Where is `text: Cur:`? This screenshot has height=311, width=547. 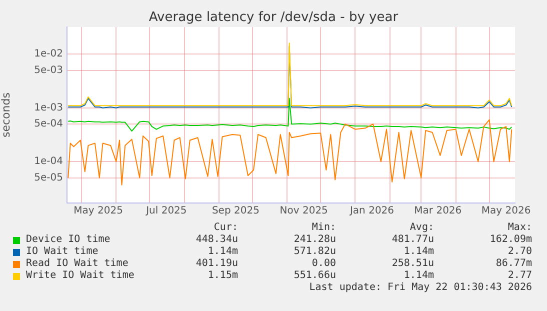 text: Cur: is located at coordinates (226, 227).